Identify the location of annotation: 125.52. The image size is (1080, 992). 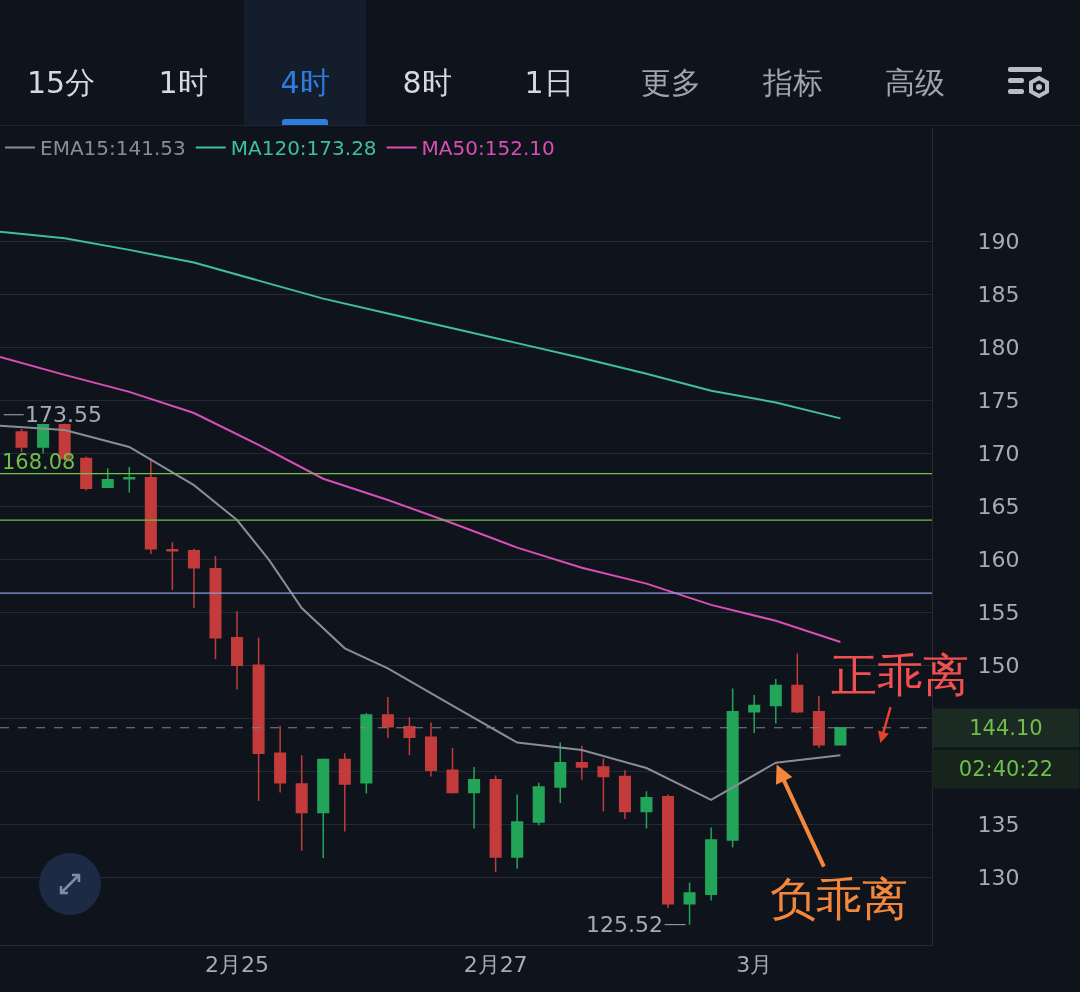
(624, 924).